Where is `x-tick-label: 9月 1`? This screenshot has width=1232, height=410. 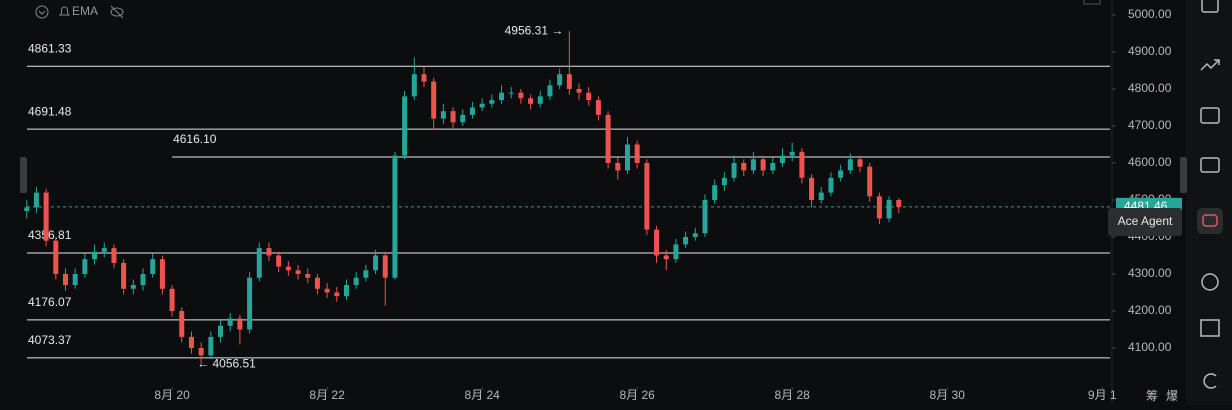
x-tick-label: 9月 1 is located at coordinates (1102, 395).